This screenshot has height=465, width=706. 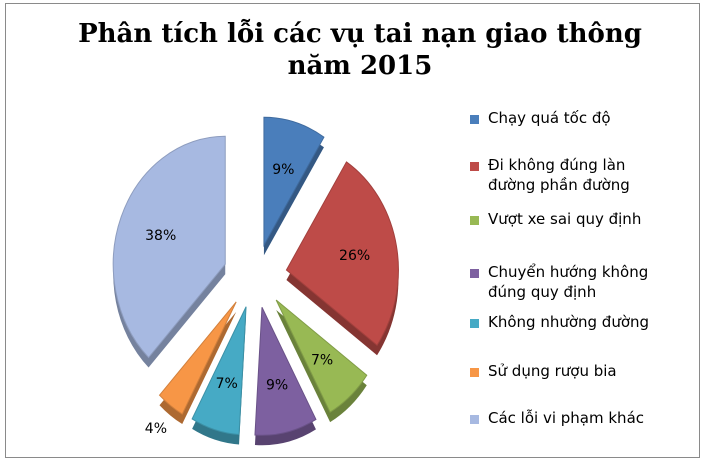 What do you see at coordinates (566, 418) in the screenshot?
I see `legend-label-line: Các lỗi vi phạm khác` at bounding box center [566, 418].